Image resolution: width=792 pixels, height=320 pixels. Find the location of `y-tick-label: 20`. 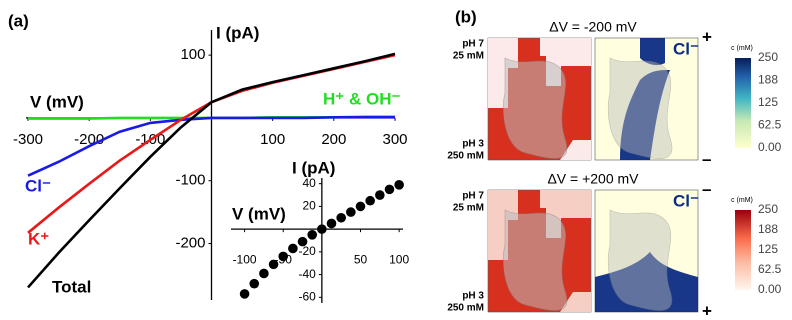

y-tick-label: 20 is located at coordinates (310, 206).